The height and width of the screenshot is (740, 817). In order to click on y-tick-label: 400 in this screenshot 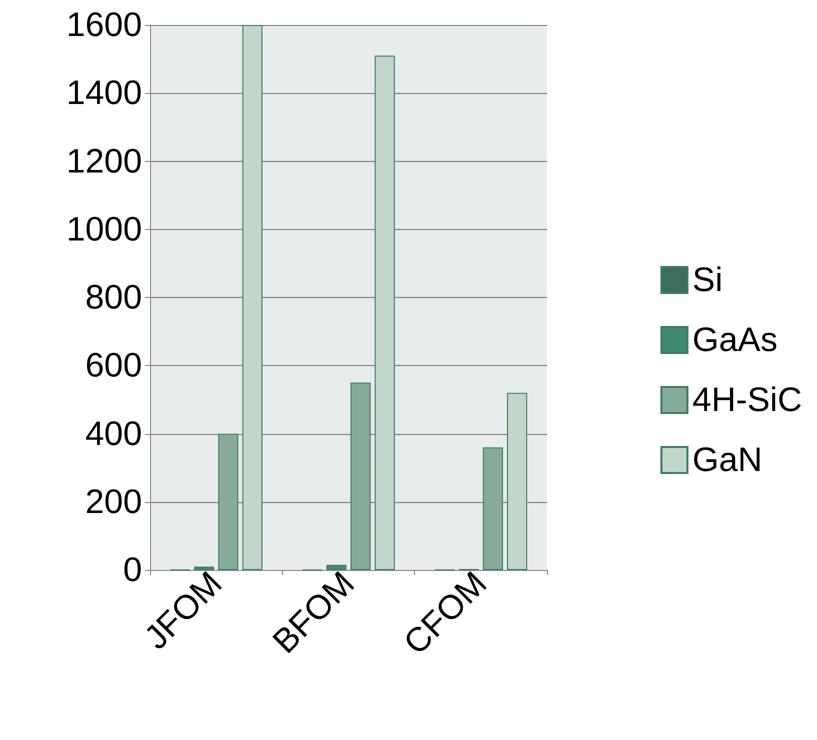, I will do `click(113, 433)`.